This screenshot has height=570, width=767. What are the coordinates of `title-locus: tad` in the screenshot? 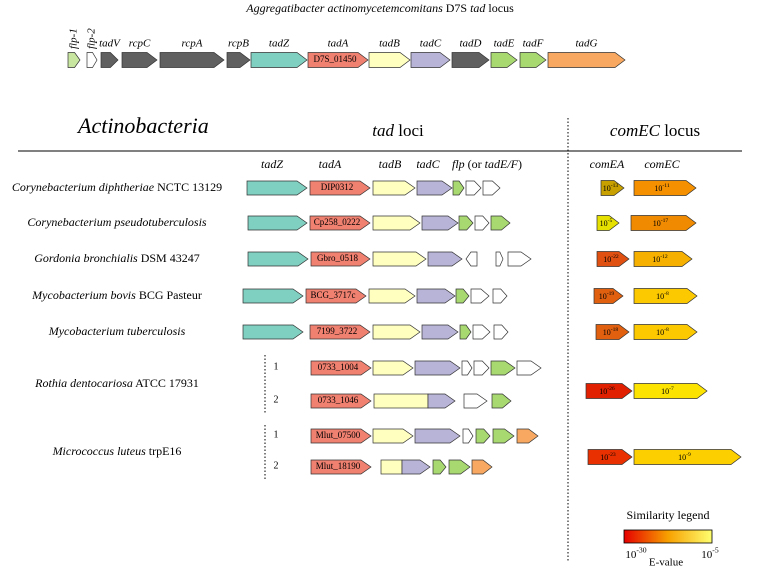 It's located at (478, 8).